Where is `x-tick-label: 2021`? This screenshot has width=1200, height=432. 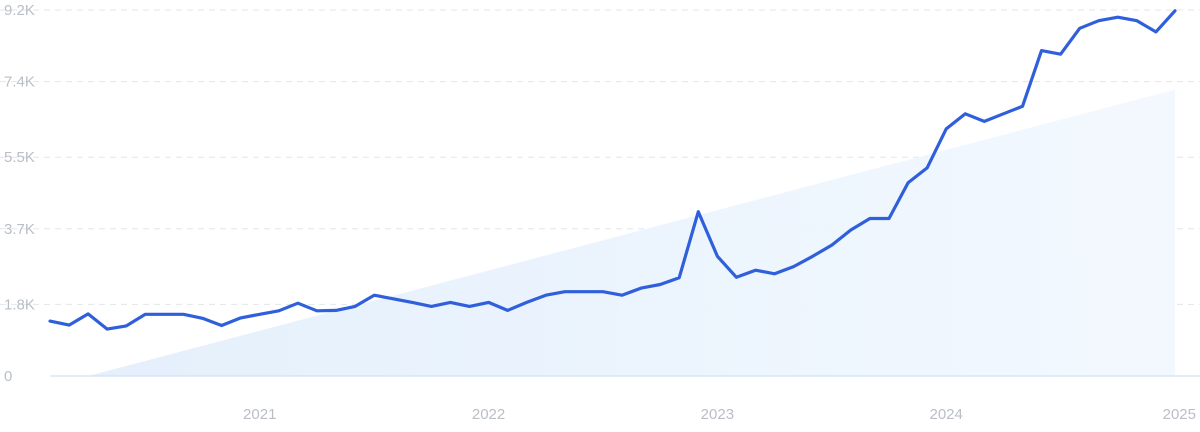 x-tick-label: 2021 is located at coordinates (259, 414).